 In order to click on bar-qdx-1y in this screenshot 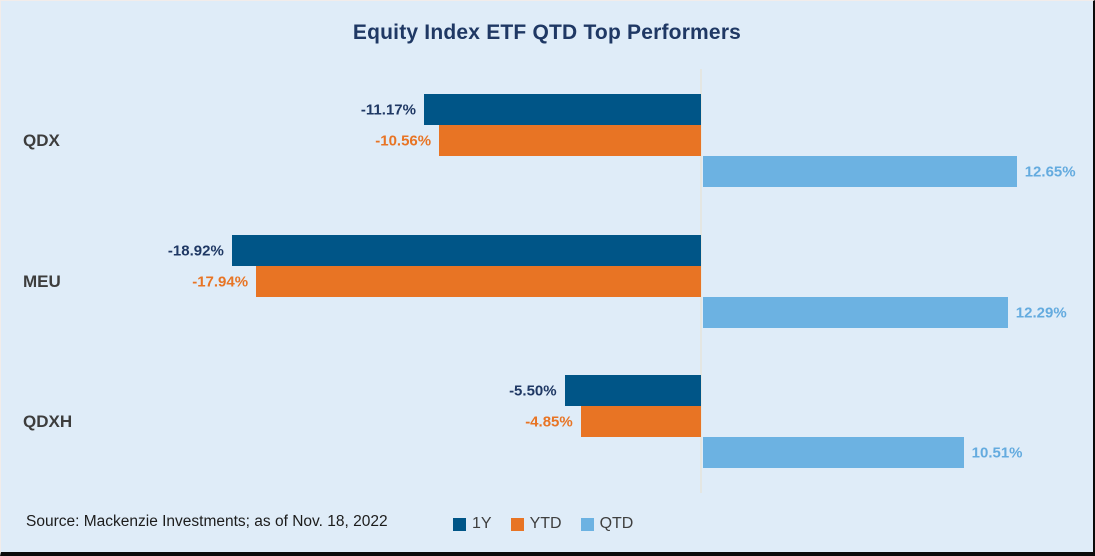, I will do `click(562, 109)`.